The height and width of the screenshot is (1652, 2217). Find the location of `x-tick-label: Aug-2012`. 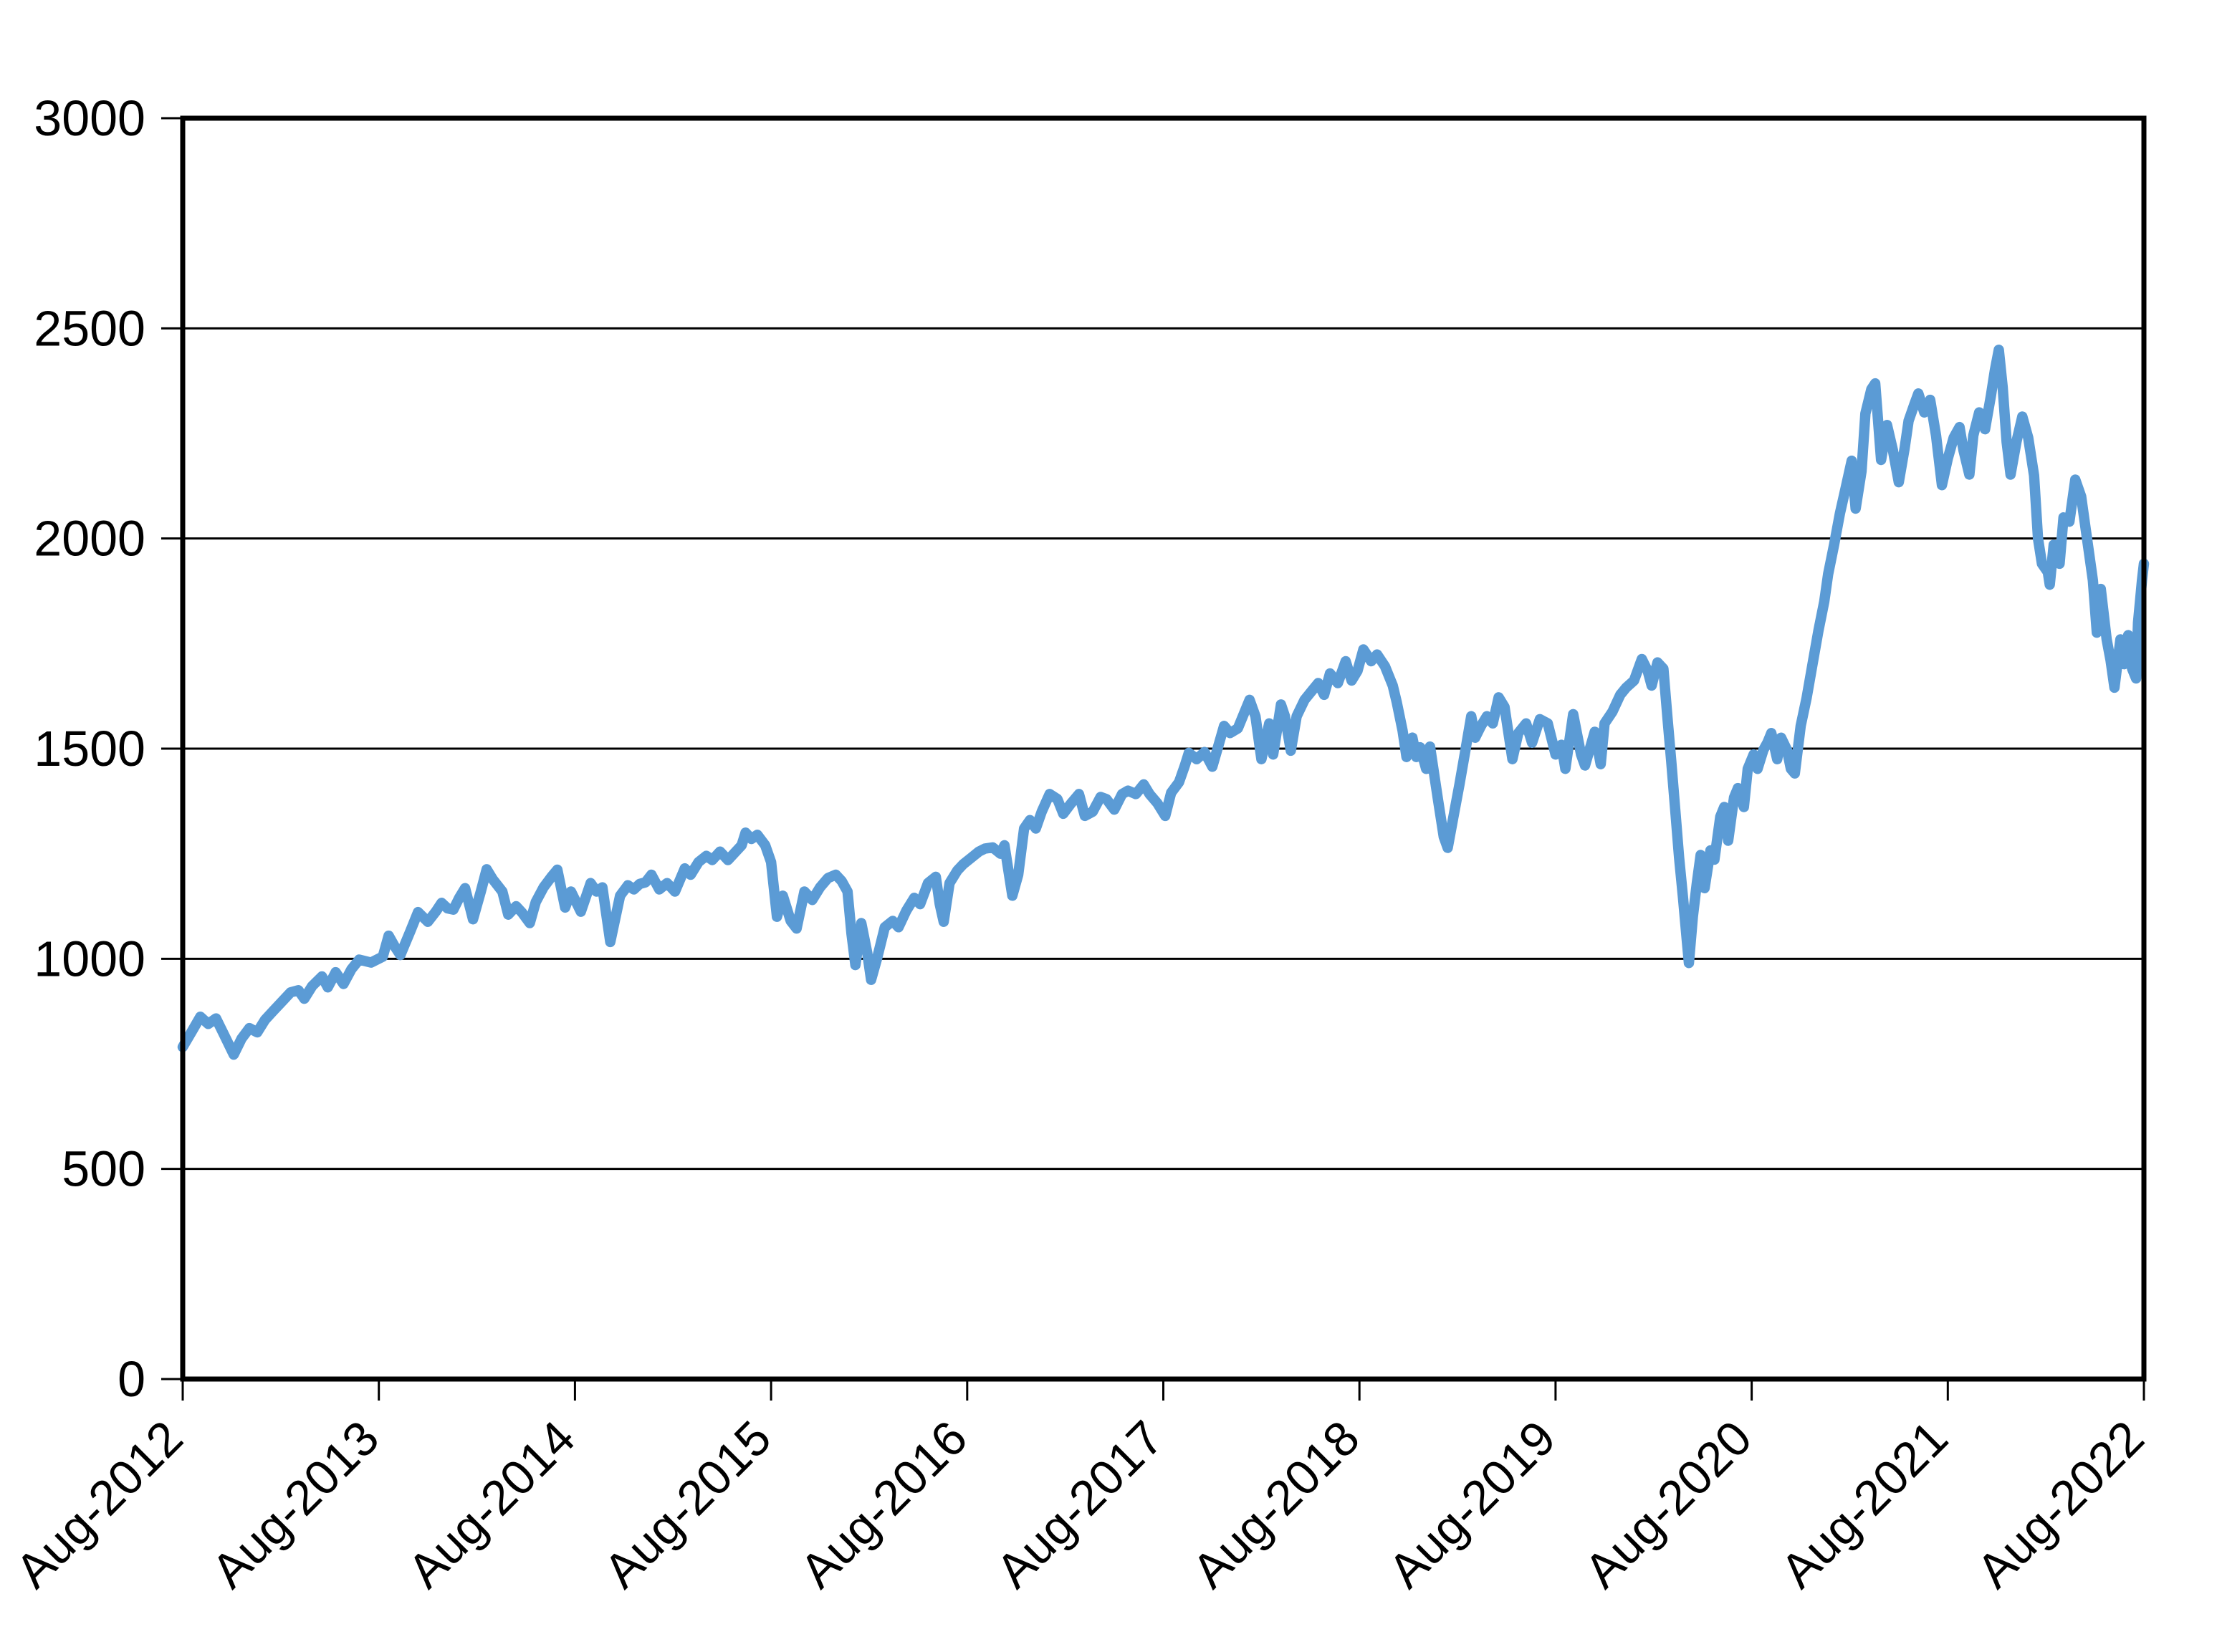

x-tick-label: Aug-2012 is located at coordinates (99, 1505).